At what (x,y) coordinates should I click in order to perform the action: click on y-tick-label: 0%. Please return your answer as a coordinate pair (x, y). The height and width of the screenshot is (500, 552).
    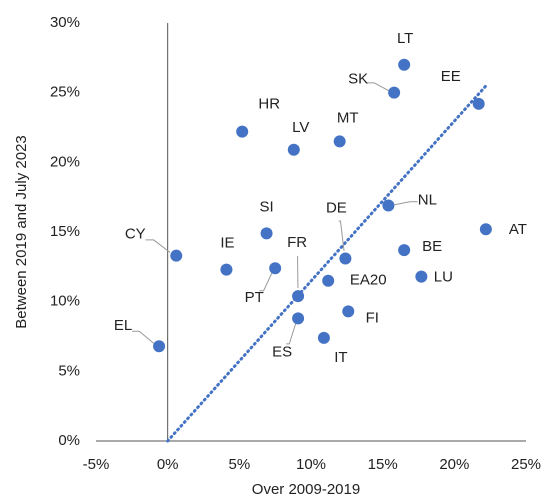
    Looking at the image, I should click on (69, 440).